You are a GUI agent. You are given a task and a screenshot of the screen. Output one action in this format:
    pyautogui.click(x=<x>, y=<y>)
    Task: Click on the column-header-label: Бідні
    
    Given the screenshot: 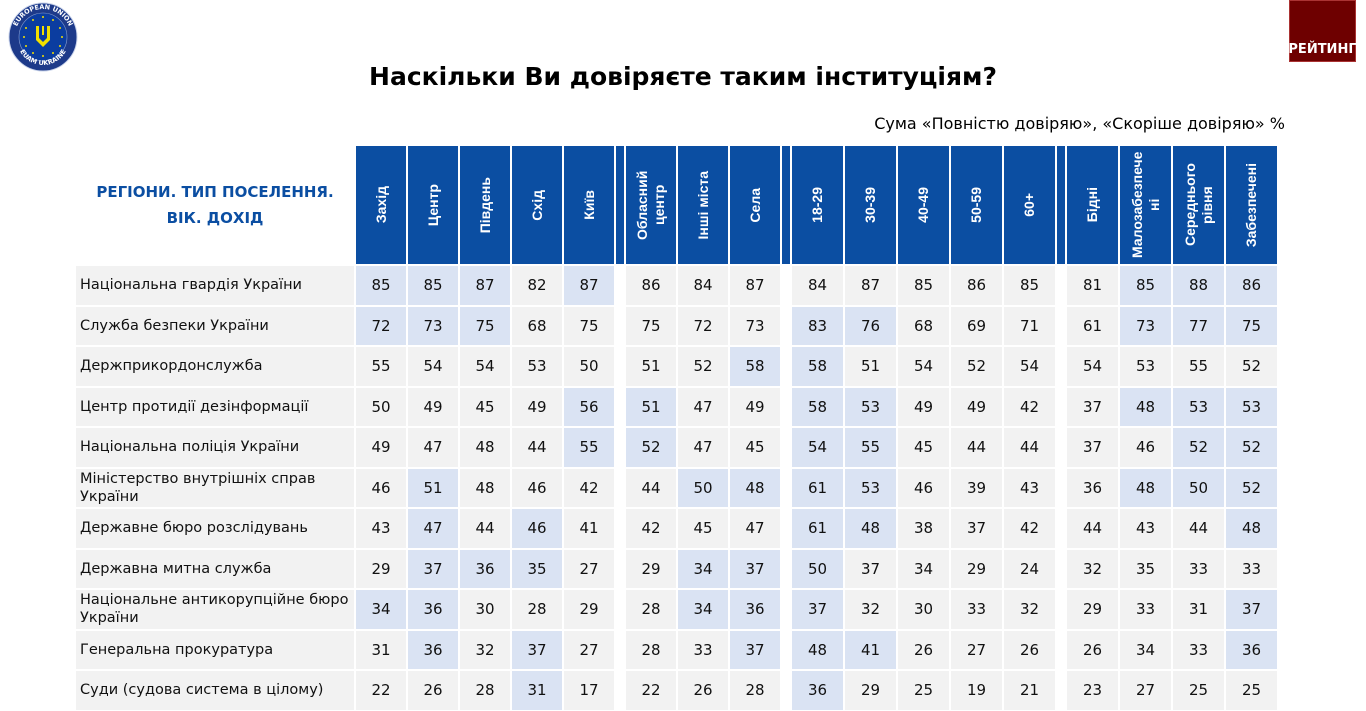 What is the action you would take?
    pyautogui.click(x=1092, y=205)
    